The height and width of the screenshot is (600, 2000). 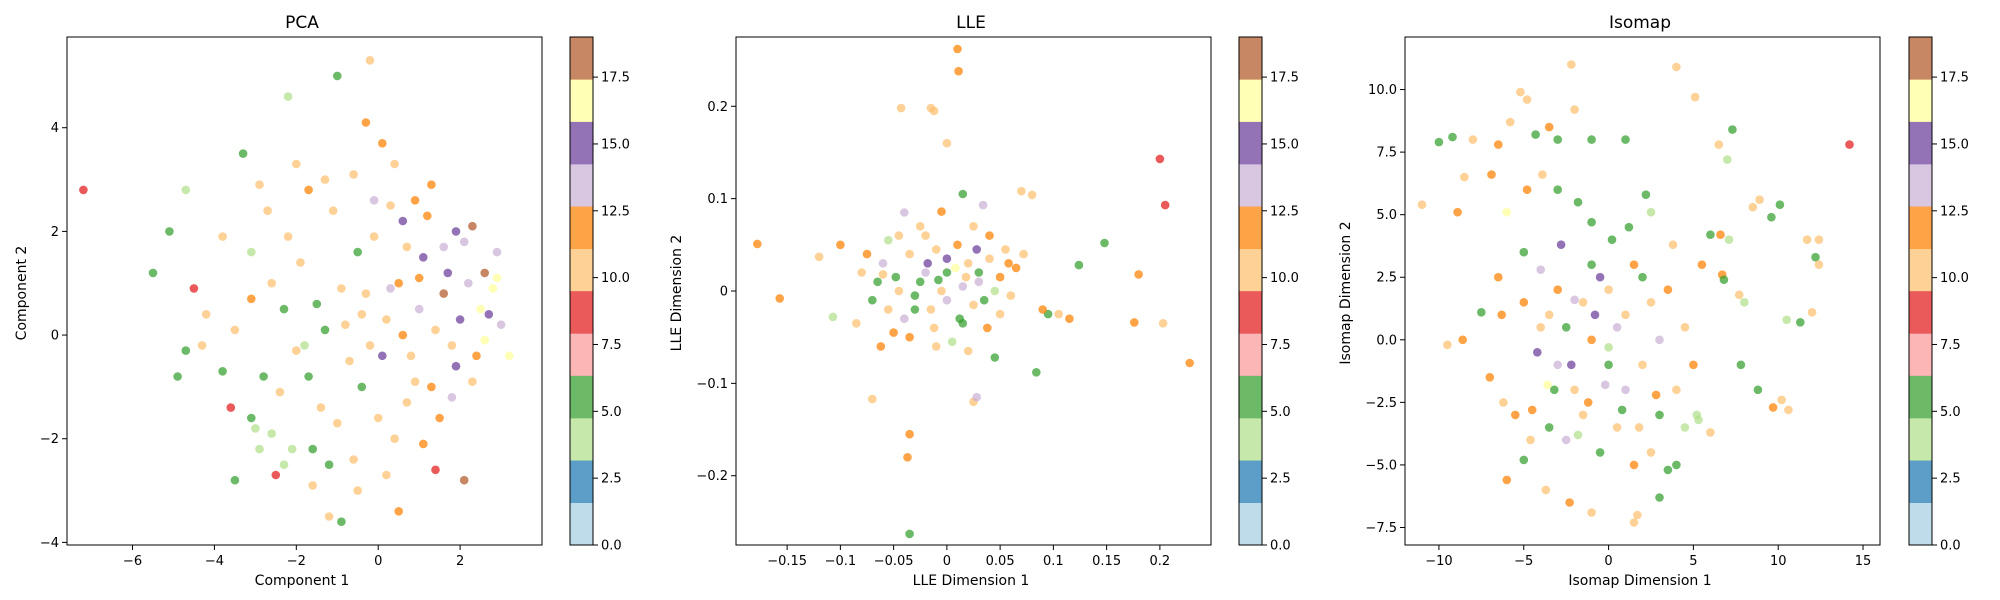 What do you see at coordinates (1693, 561) in the screenshot?
I see `x-tick-label: 5` at bounding box center [1693, 561].